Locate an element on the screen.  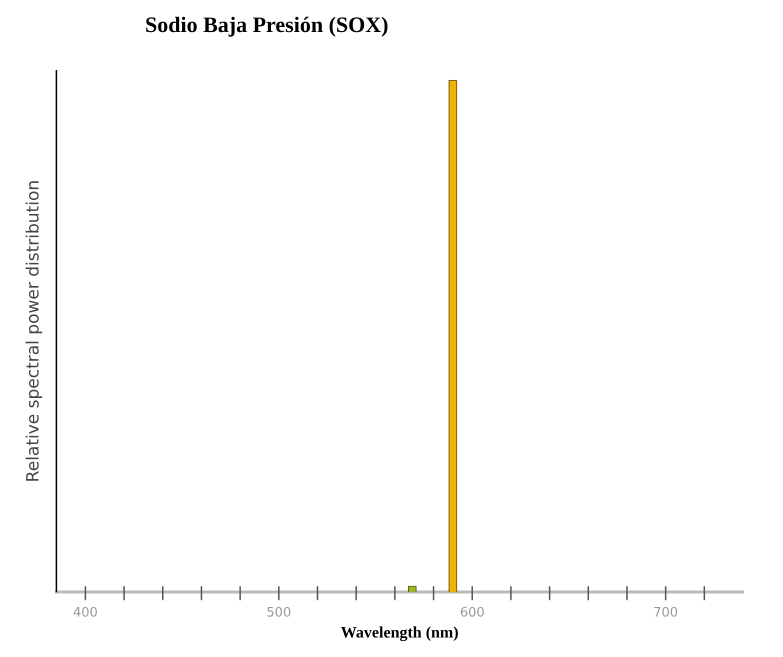
x-tick-label: 500 is located at coordinates (279, 612).